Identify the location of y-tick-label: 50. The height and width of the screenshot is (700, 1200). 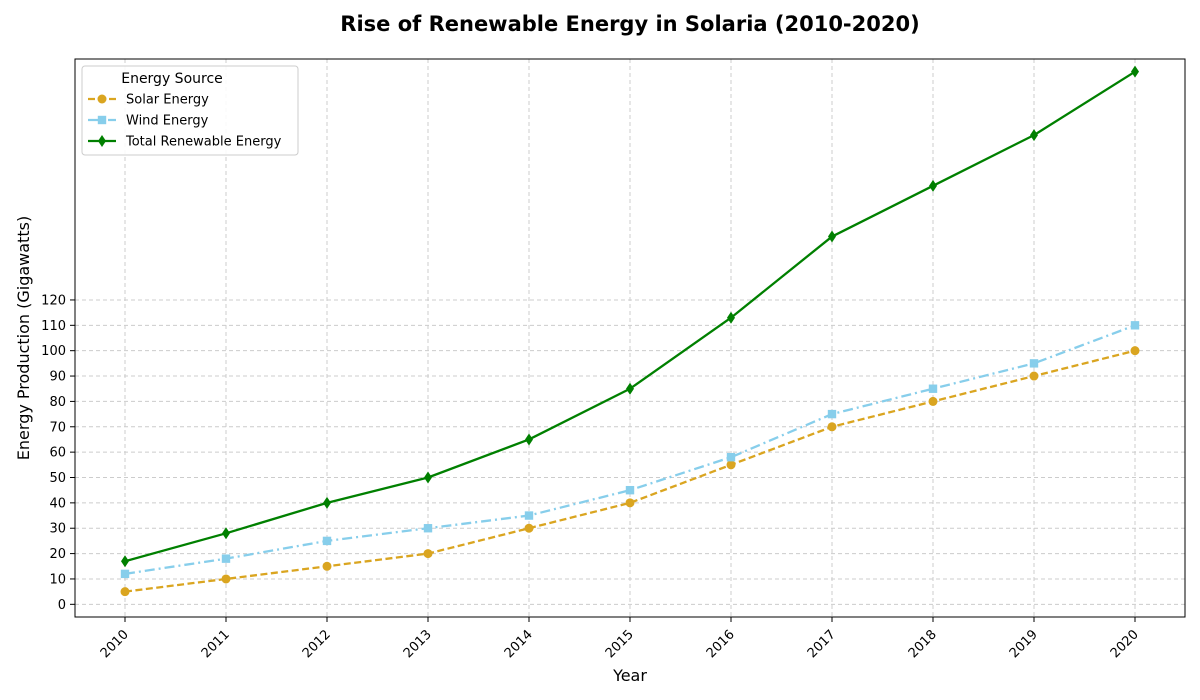
(57, 478).